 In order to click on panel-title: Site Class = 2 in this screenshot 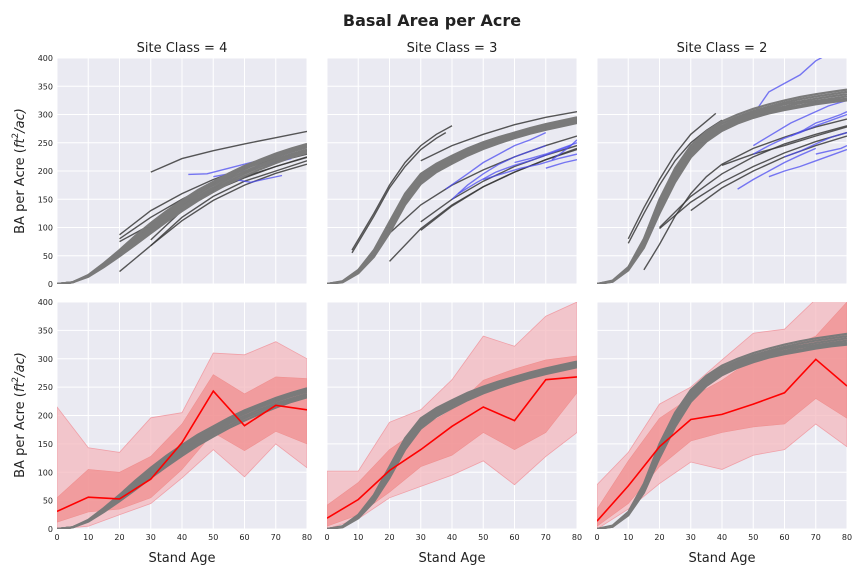, I will do `click(722, 48)`.